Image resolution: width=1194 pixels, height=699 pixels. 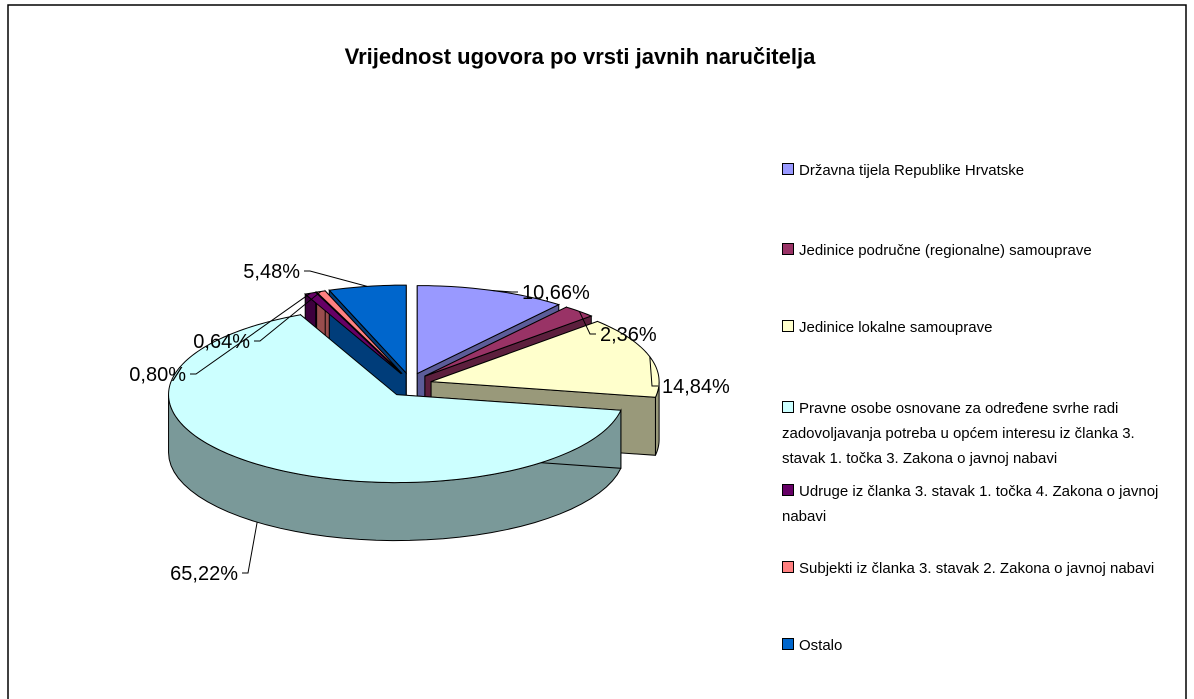 What do you see at coordinates (696, 387) in the screenshot?
I see `data-label: 14,84%` at bounding box center [696, 387].